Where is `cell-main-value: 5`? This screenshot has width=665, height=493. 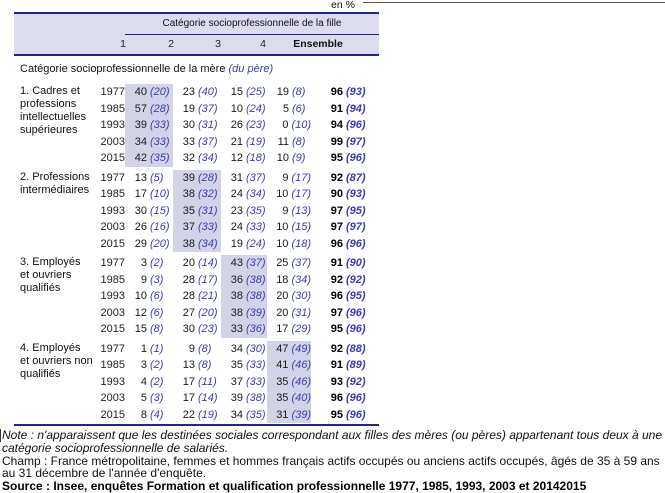 cell-main-value: 5 is located at coordinates (143, 398).